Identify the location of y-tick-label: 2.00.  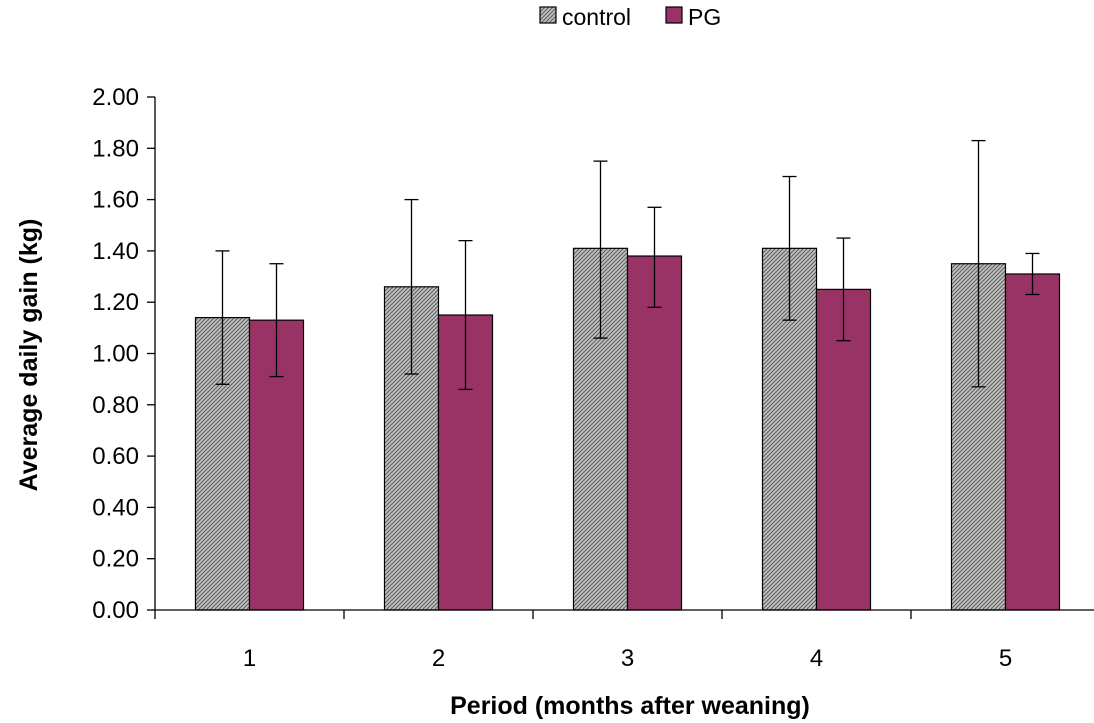
(115, 97).